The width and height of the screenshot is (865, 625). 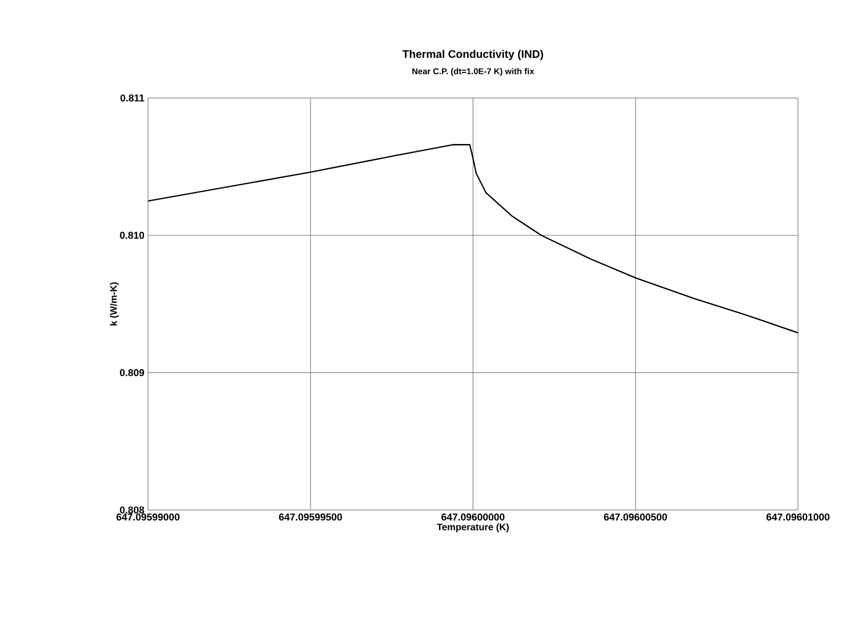 I want to click on x-tick-label: 647.09601000, so click(x=798, y=517).